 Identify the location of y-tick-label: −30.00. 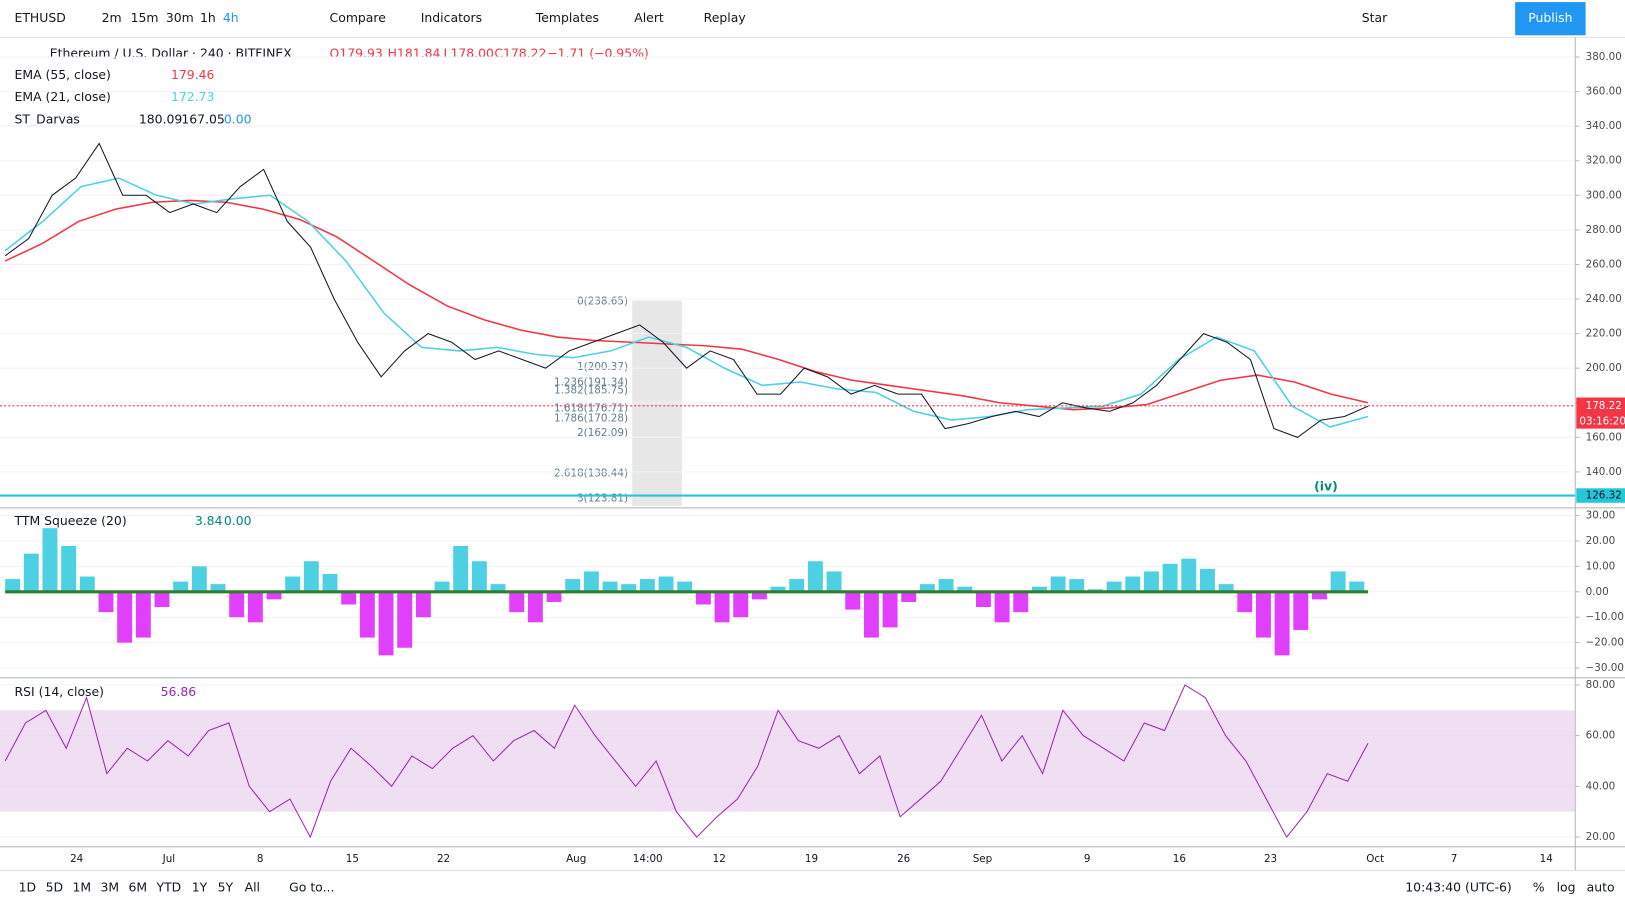
(1605, 668).